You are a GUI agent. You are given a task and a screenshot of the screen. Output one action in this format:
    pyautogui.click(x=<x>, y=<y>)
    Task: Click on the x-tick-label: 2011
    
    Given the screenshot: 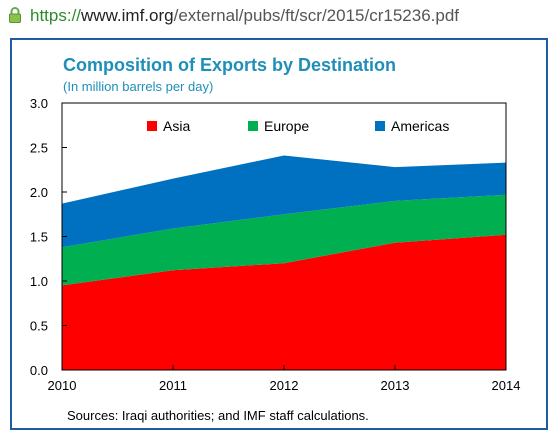 What is the action you would take?
    pyautogui.click(x=173, y=385)
    